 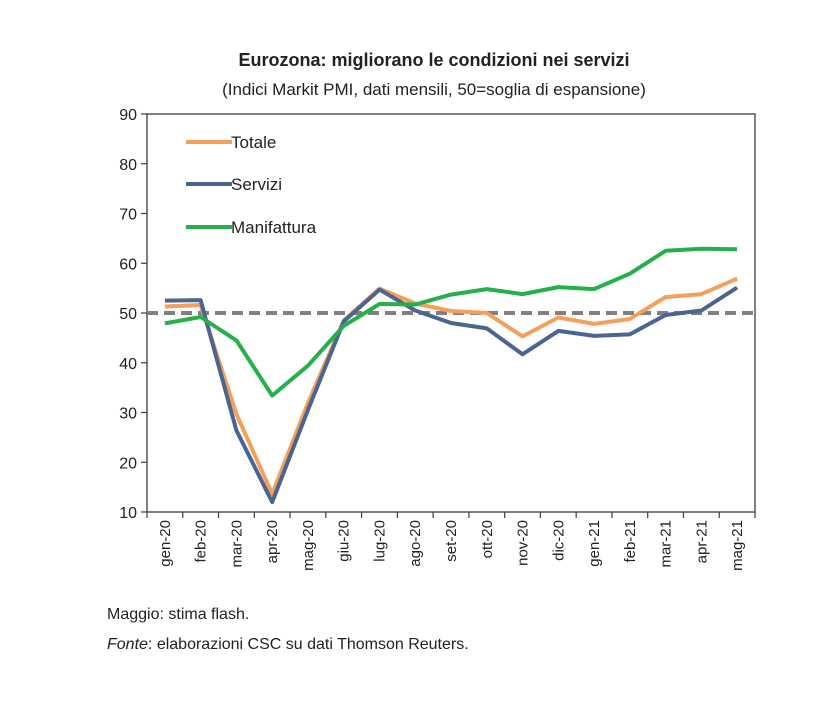 I want to click on x-tick-label: lug-20, so click(x=379, y=541).